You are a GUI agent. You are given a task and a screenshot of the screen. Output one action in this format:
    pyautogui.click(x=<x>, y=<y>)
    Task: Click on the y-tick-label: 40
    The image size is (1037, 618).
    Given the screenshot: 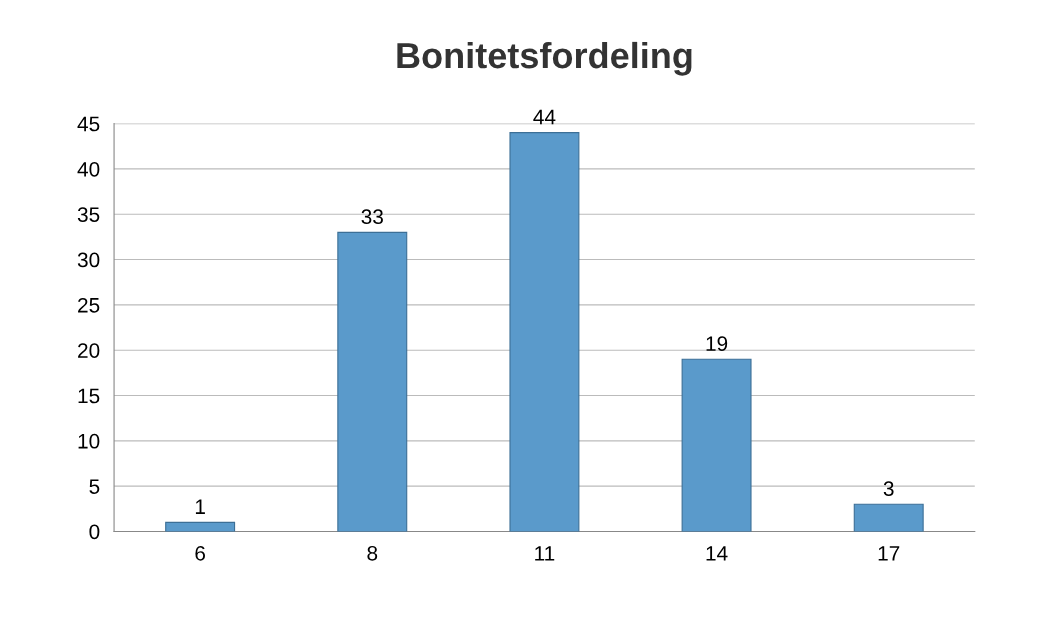 What is the action you would take?
    pyautogui.click(x=88, y=169)
    